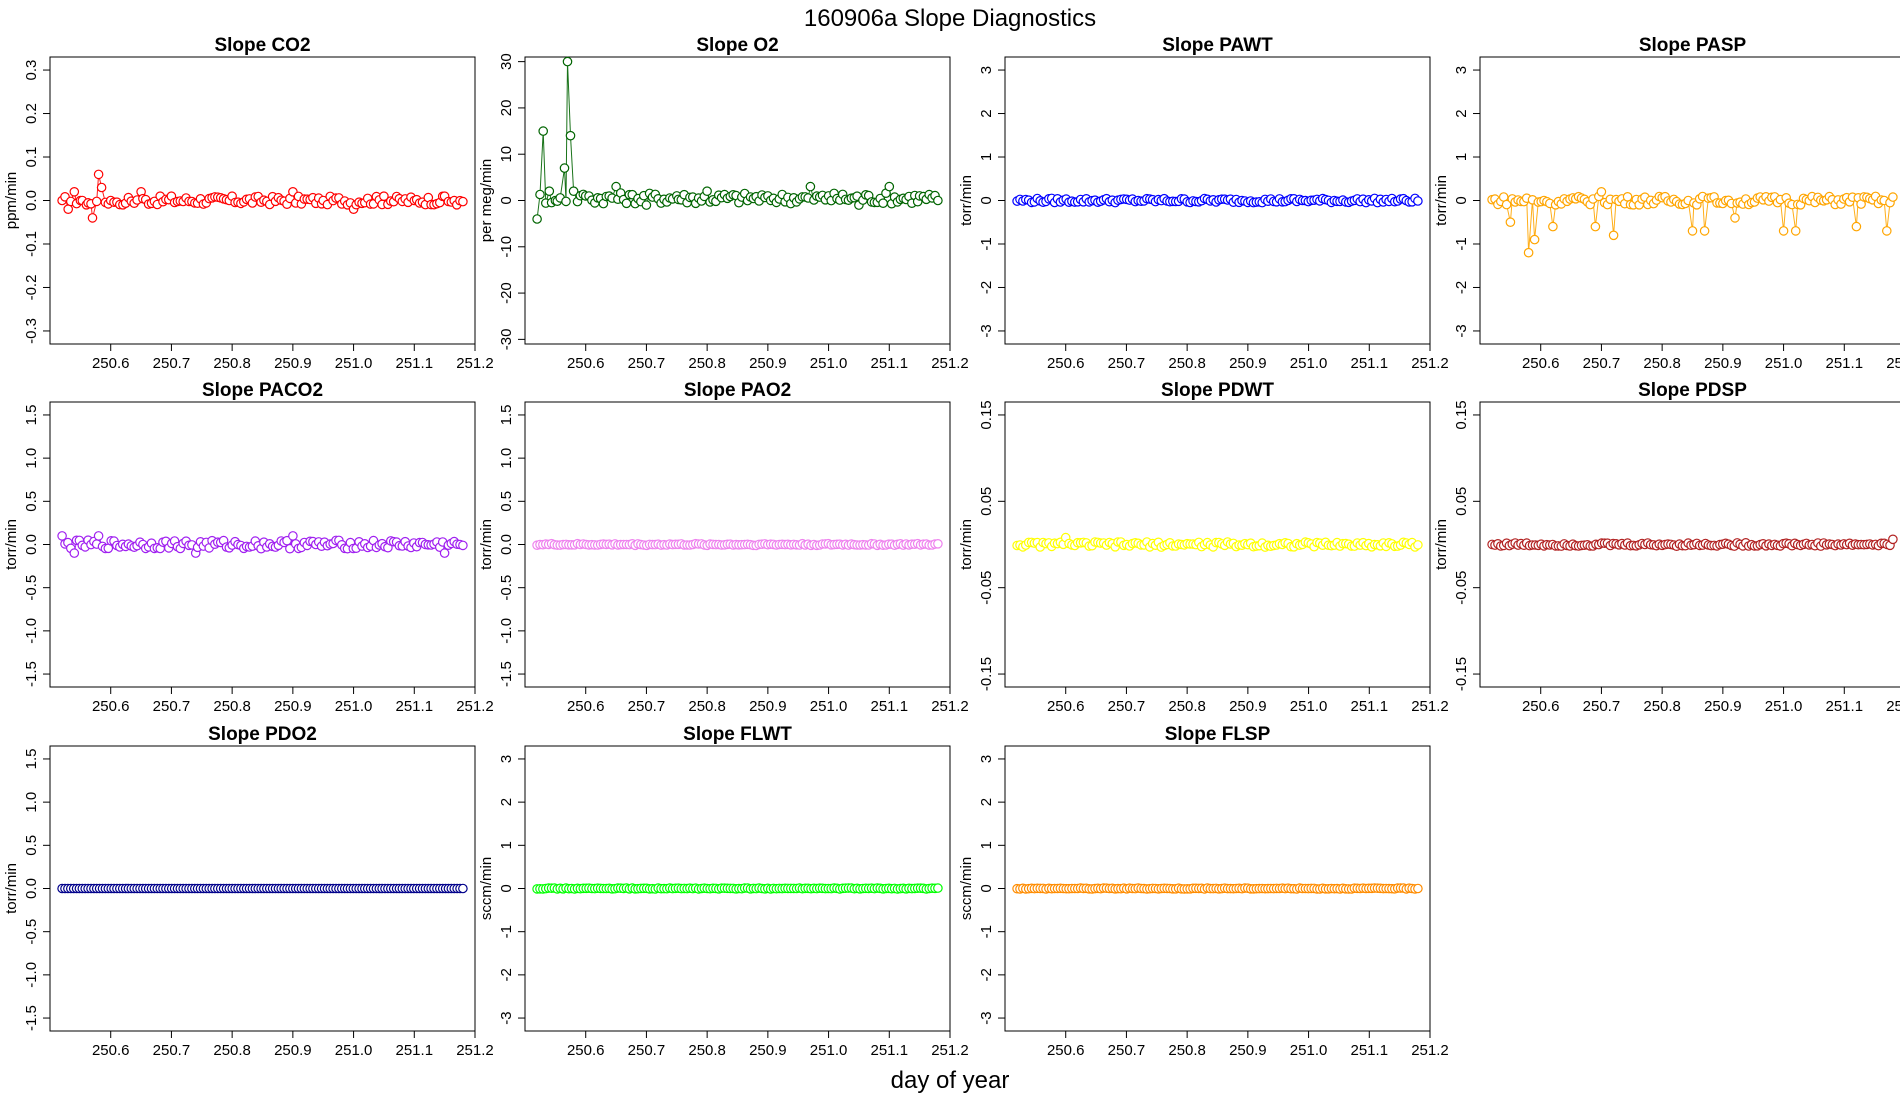 This screenshot has height=1100, width=1900. What do you see at coordinates (506, 544) in the screenshot?
I see `y-tick-label: 0.0` at bounding box center [506, 544].